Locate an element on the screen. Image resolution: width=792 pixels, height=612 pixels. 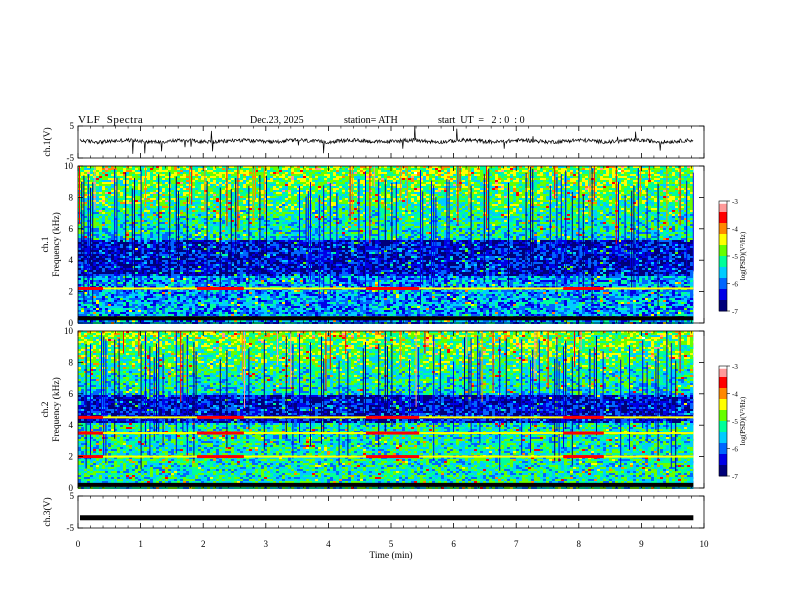
y-axis-label: ch.3(V) is located at coordinates (47, 511).